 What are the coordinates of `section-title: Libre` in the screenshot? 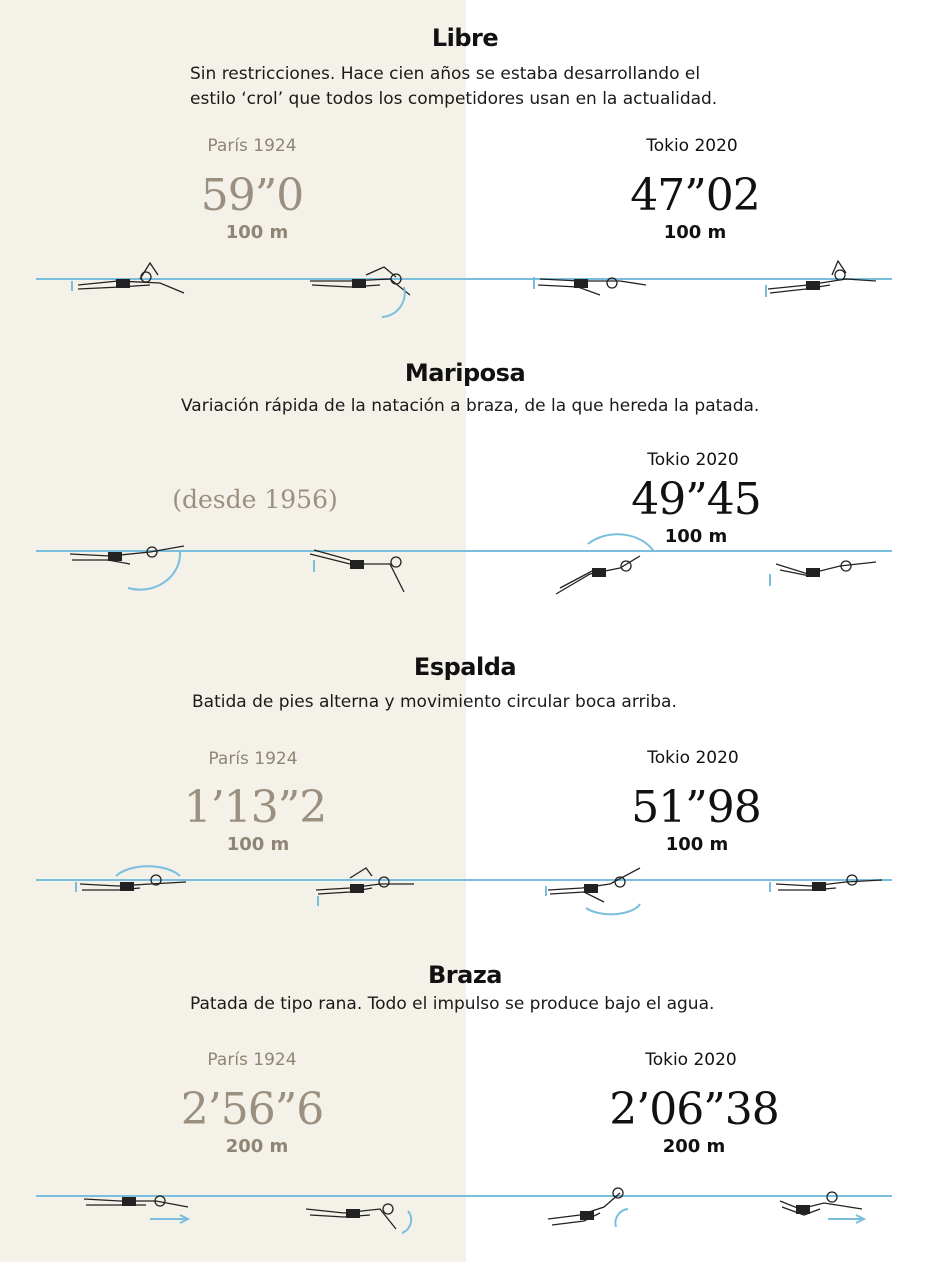 It's located at (465, 38).